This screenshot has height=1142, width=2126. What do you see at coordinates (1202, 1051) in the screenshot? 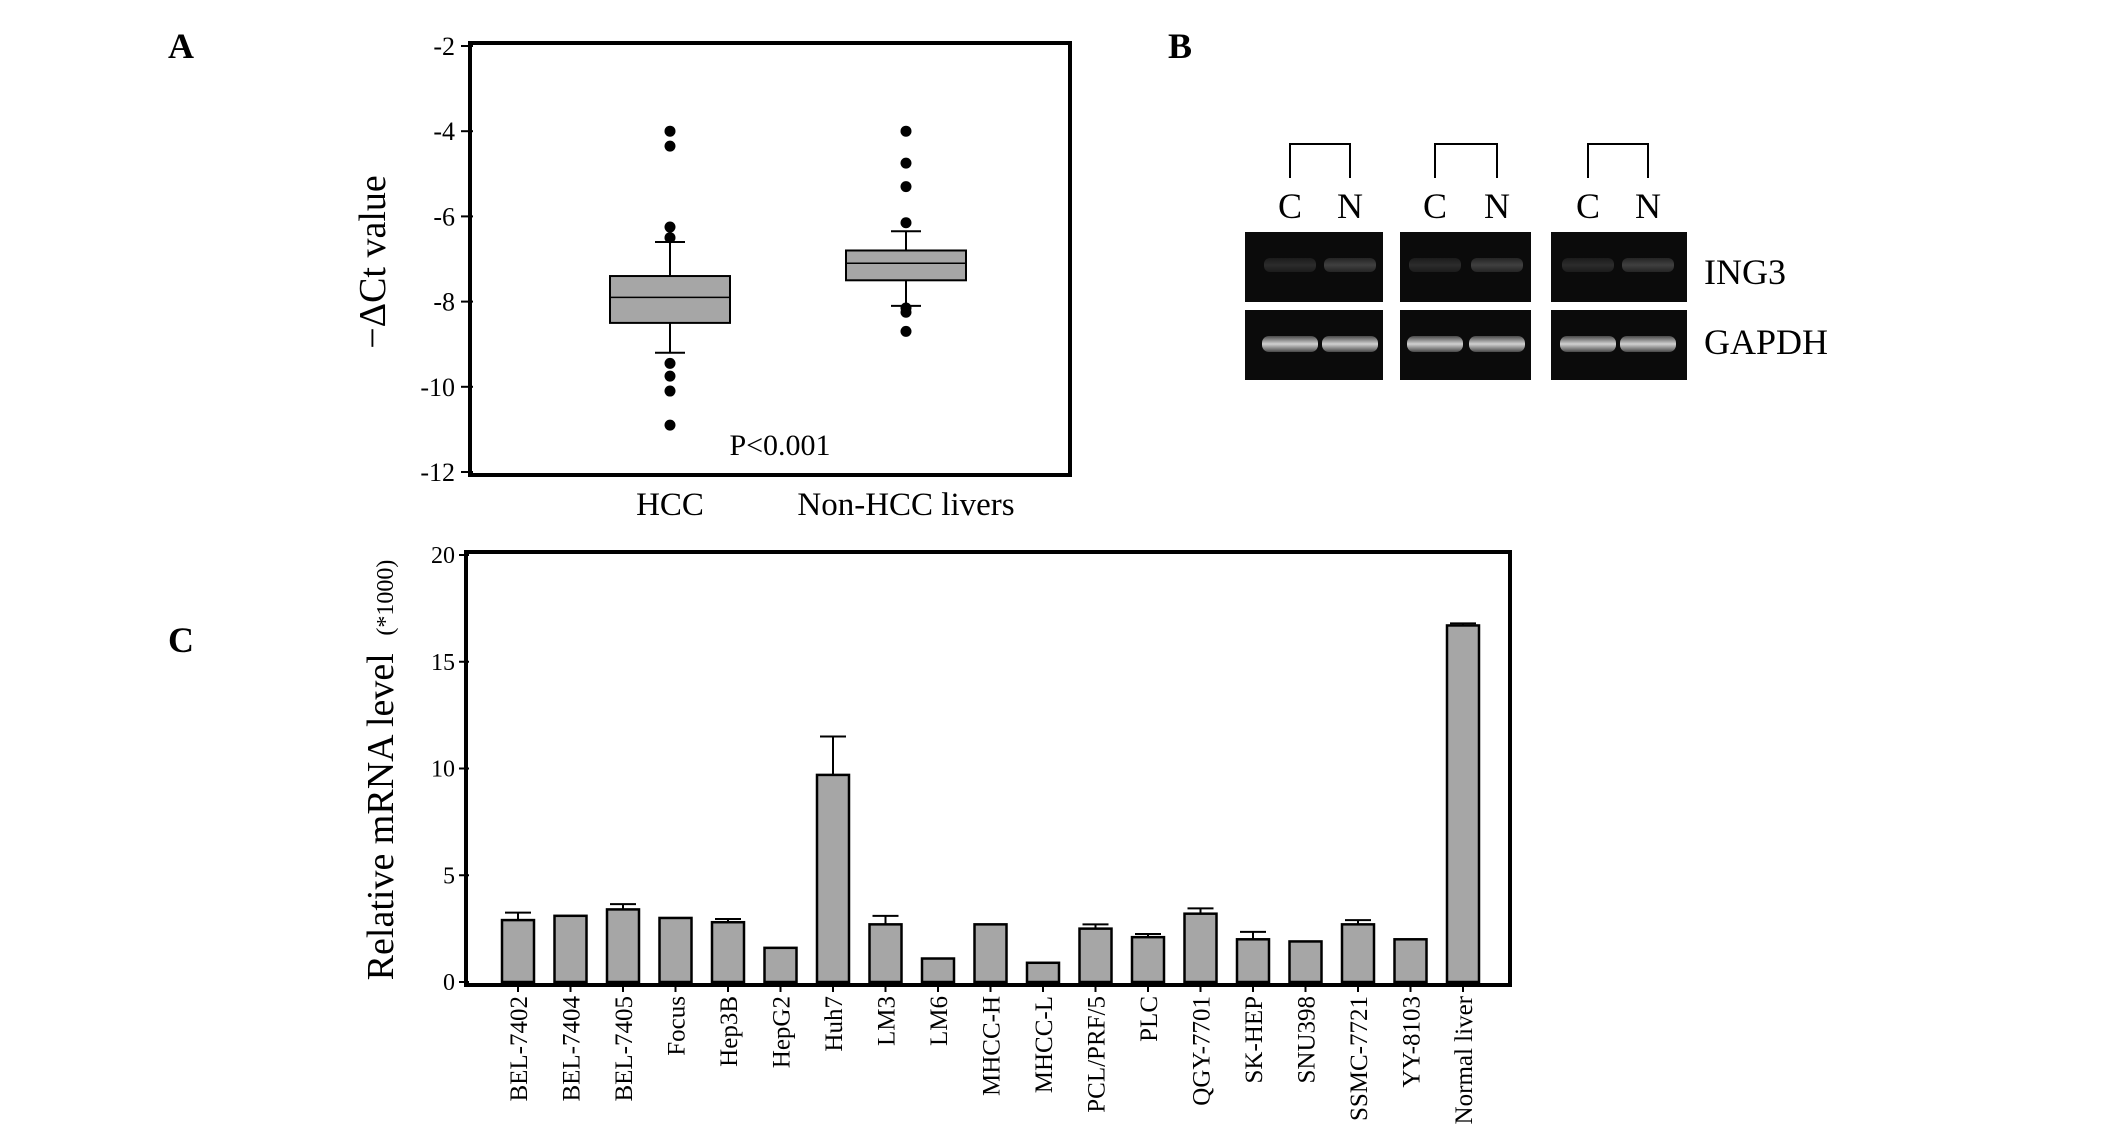
I see `panel-c-x-label: QGY-7701` at bounding box center [1202, 1051].